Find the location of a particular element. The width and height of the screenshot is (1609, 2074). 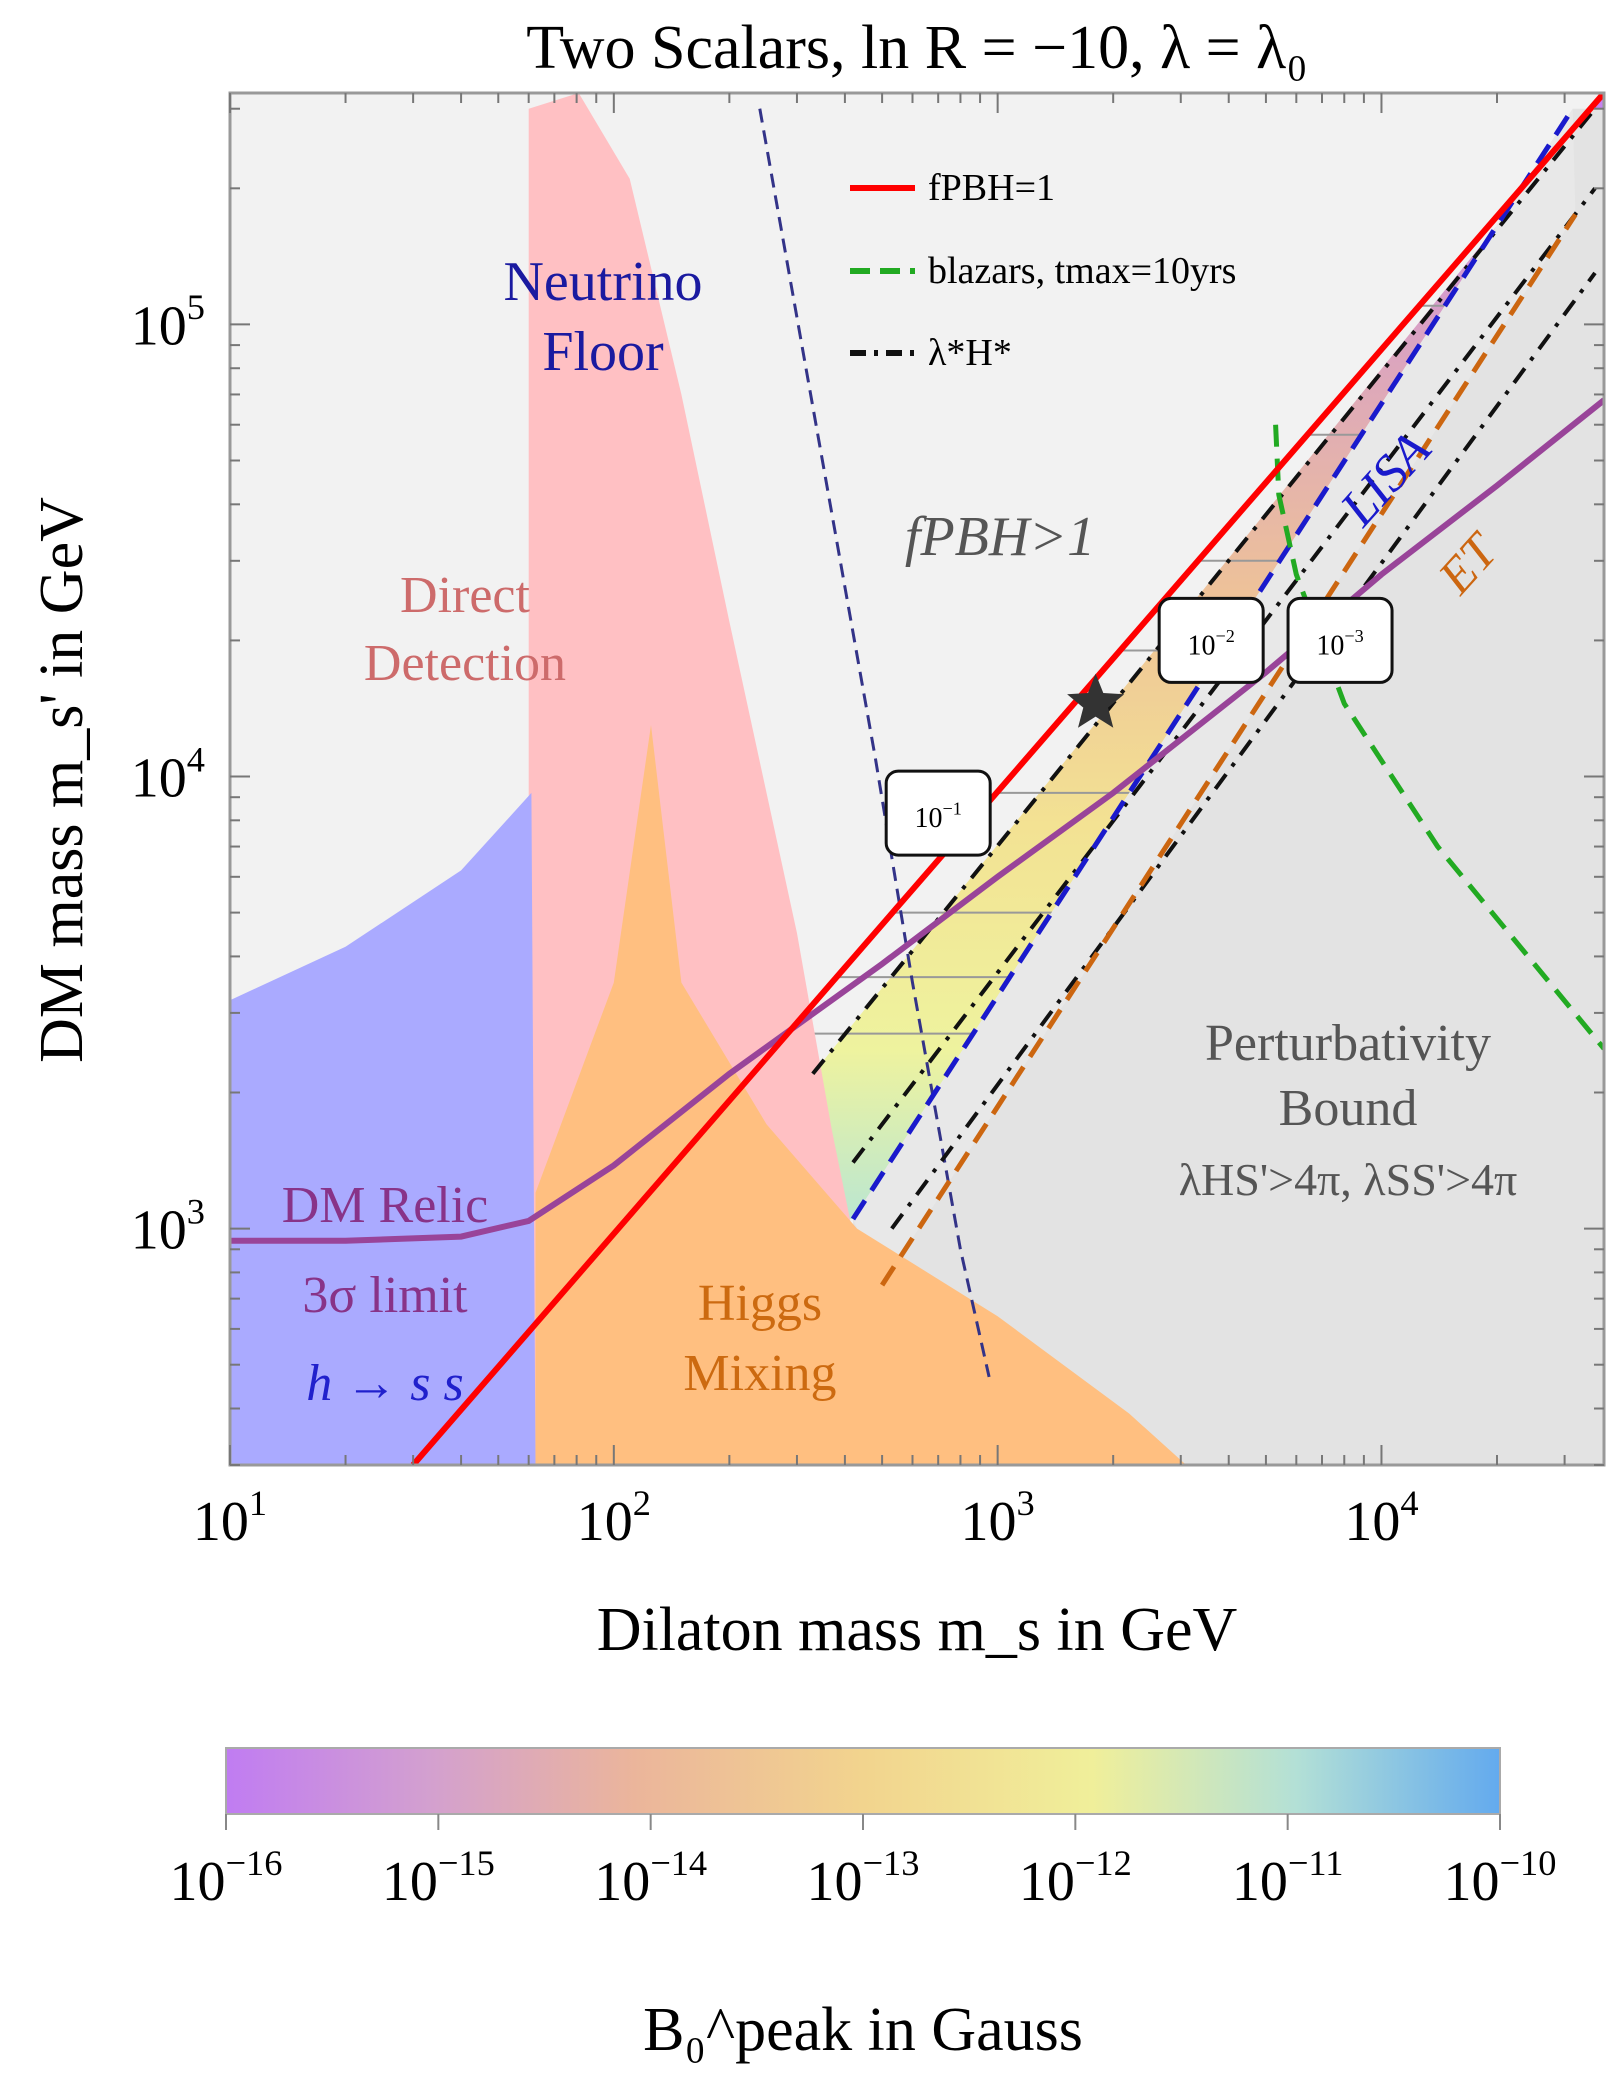

label-direct-detection: Detection is located at coordinates (465, 663).